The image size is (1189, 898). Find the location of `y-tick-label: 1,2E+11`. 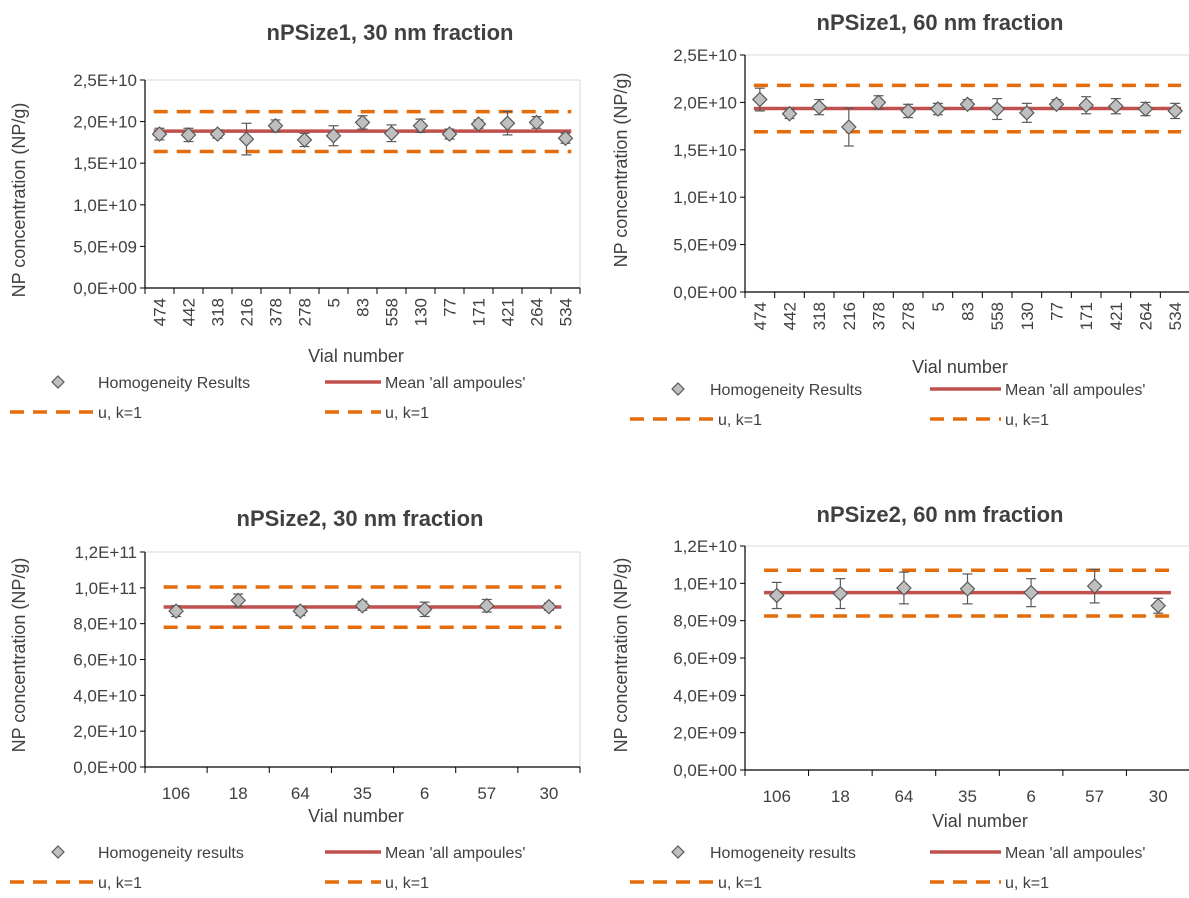

y-tick-label: 1,2E+11 is located at coordinates (105, 552).